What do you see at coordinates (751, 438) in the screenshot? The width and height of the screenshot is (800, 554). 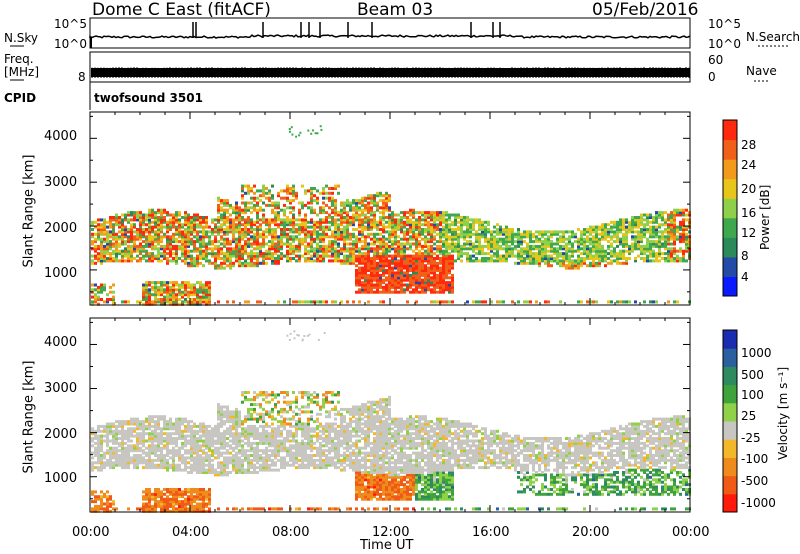 I see `vel-cb-minus25: -25` at bounding box center [751, 438].